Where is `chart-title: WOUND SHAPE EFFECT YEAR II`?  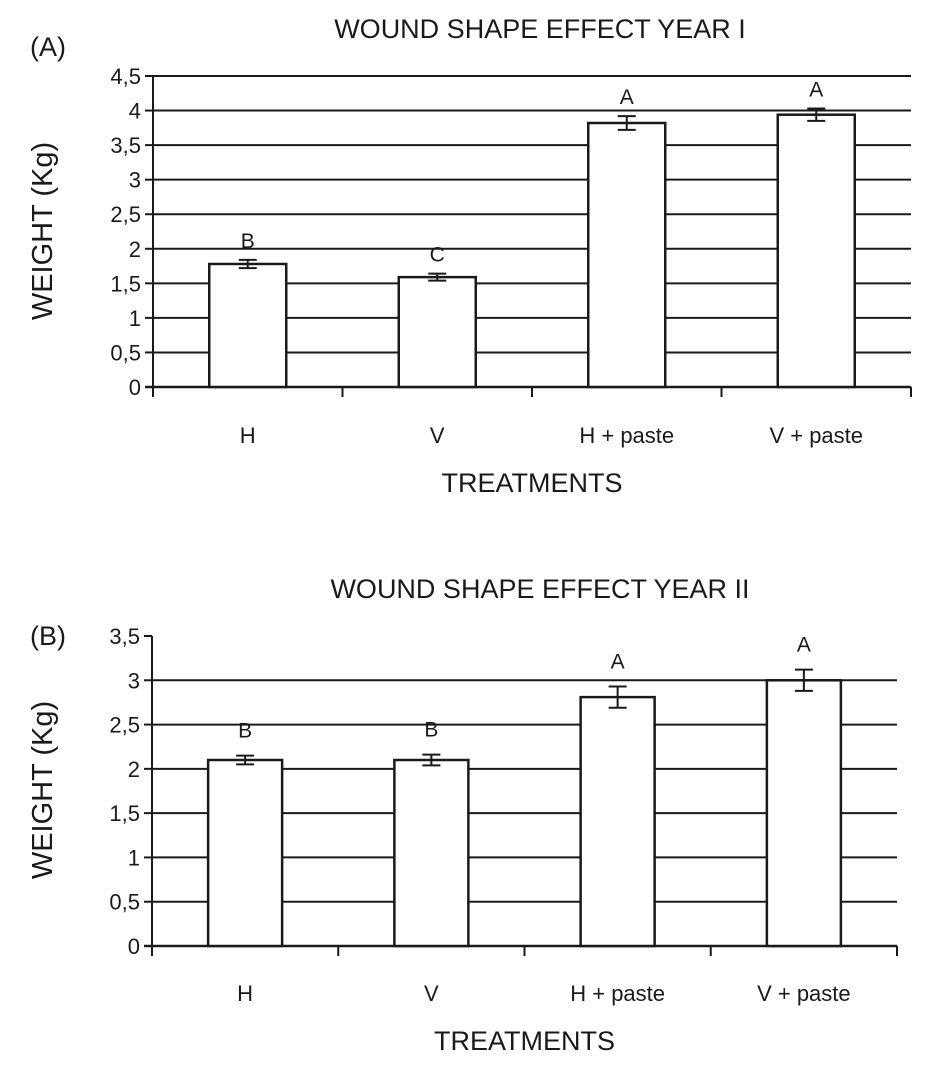 chart-title: WOUND SHAPE EFFECT YEAR II is located at coordinates (539, 589).